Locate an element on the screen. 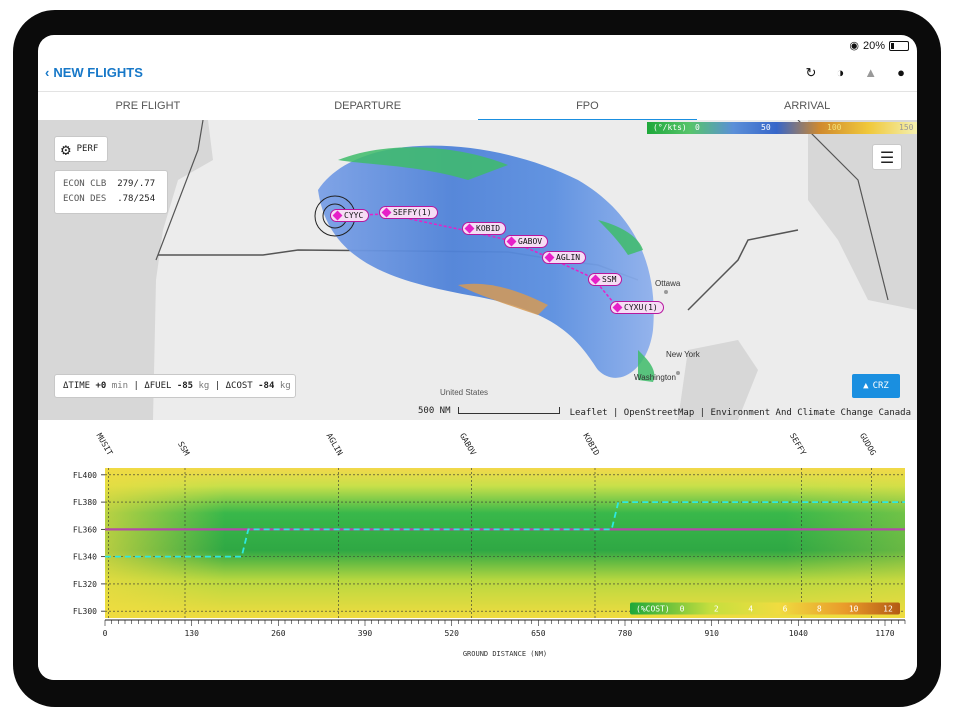 This screenshot has height=720, width=957. cost-legend-tick: 10 is located at coordinates (854, 608).